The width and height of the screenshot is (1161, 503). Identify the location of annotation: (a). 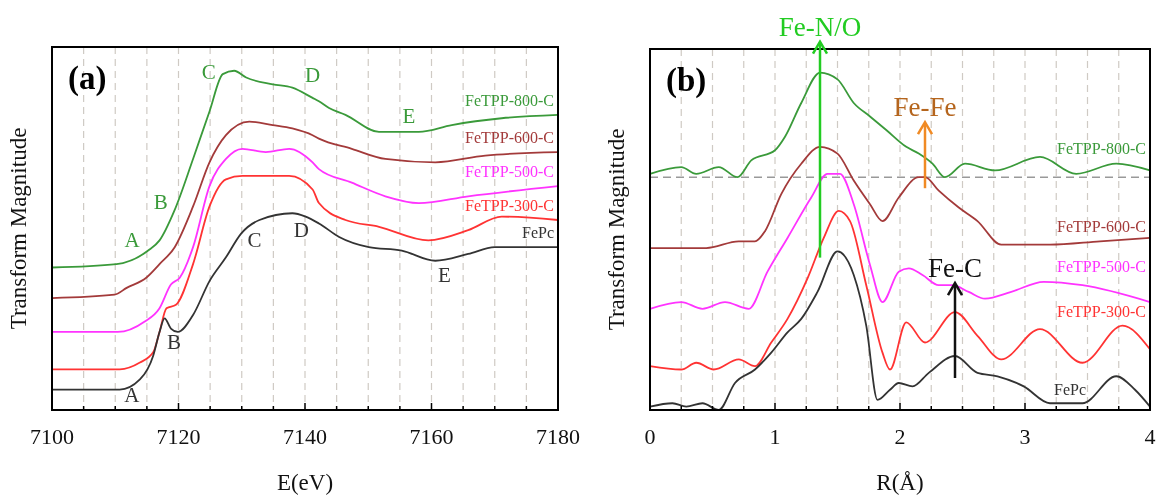
(87, 78).